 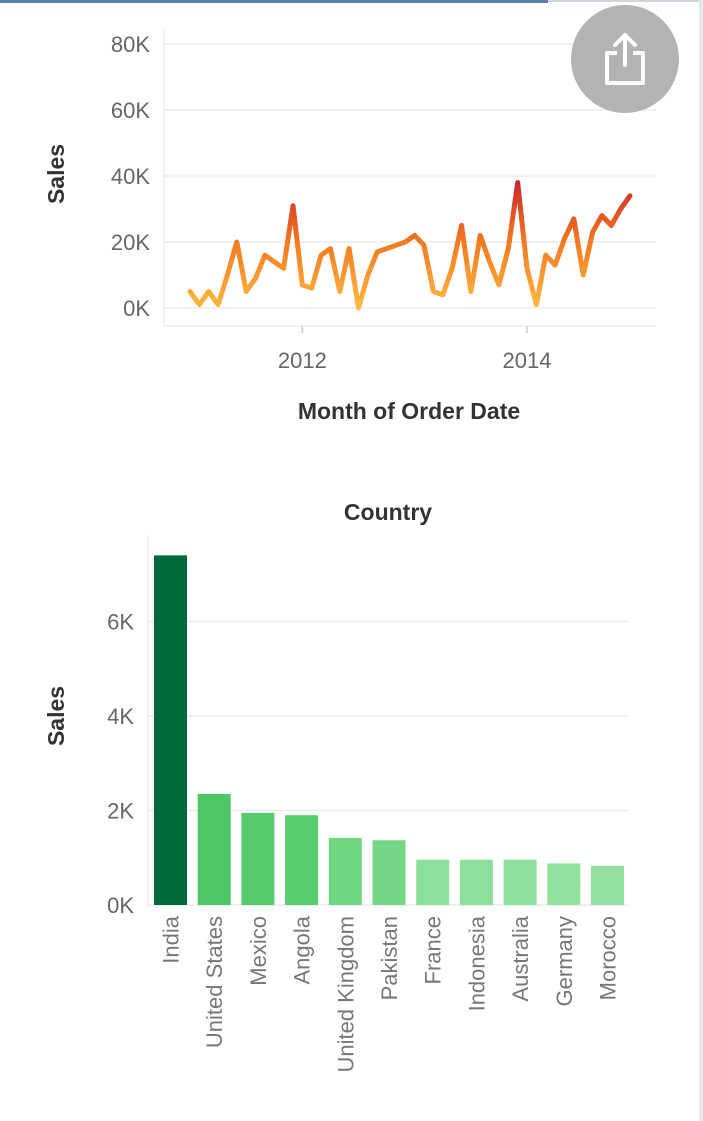 I want to click on scrollbar-track, so click(x=701, y=560).